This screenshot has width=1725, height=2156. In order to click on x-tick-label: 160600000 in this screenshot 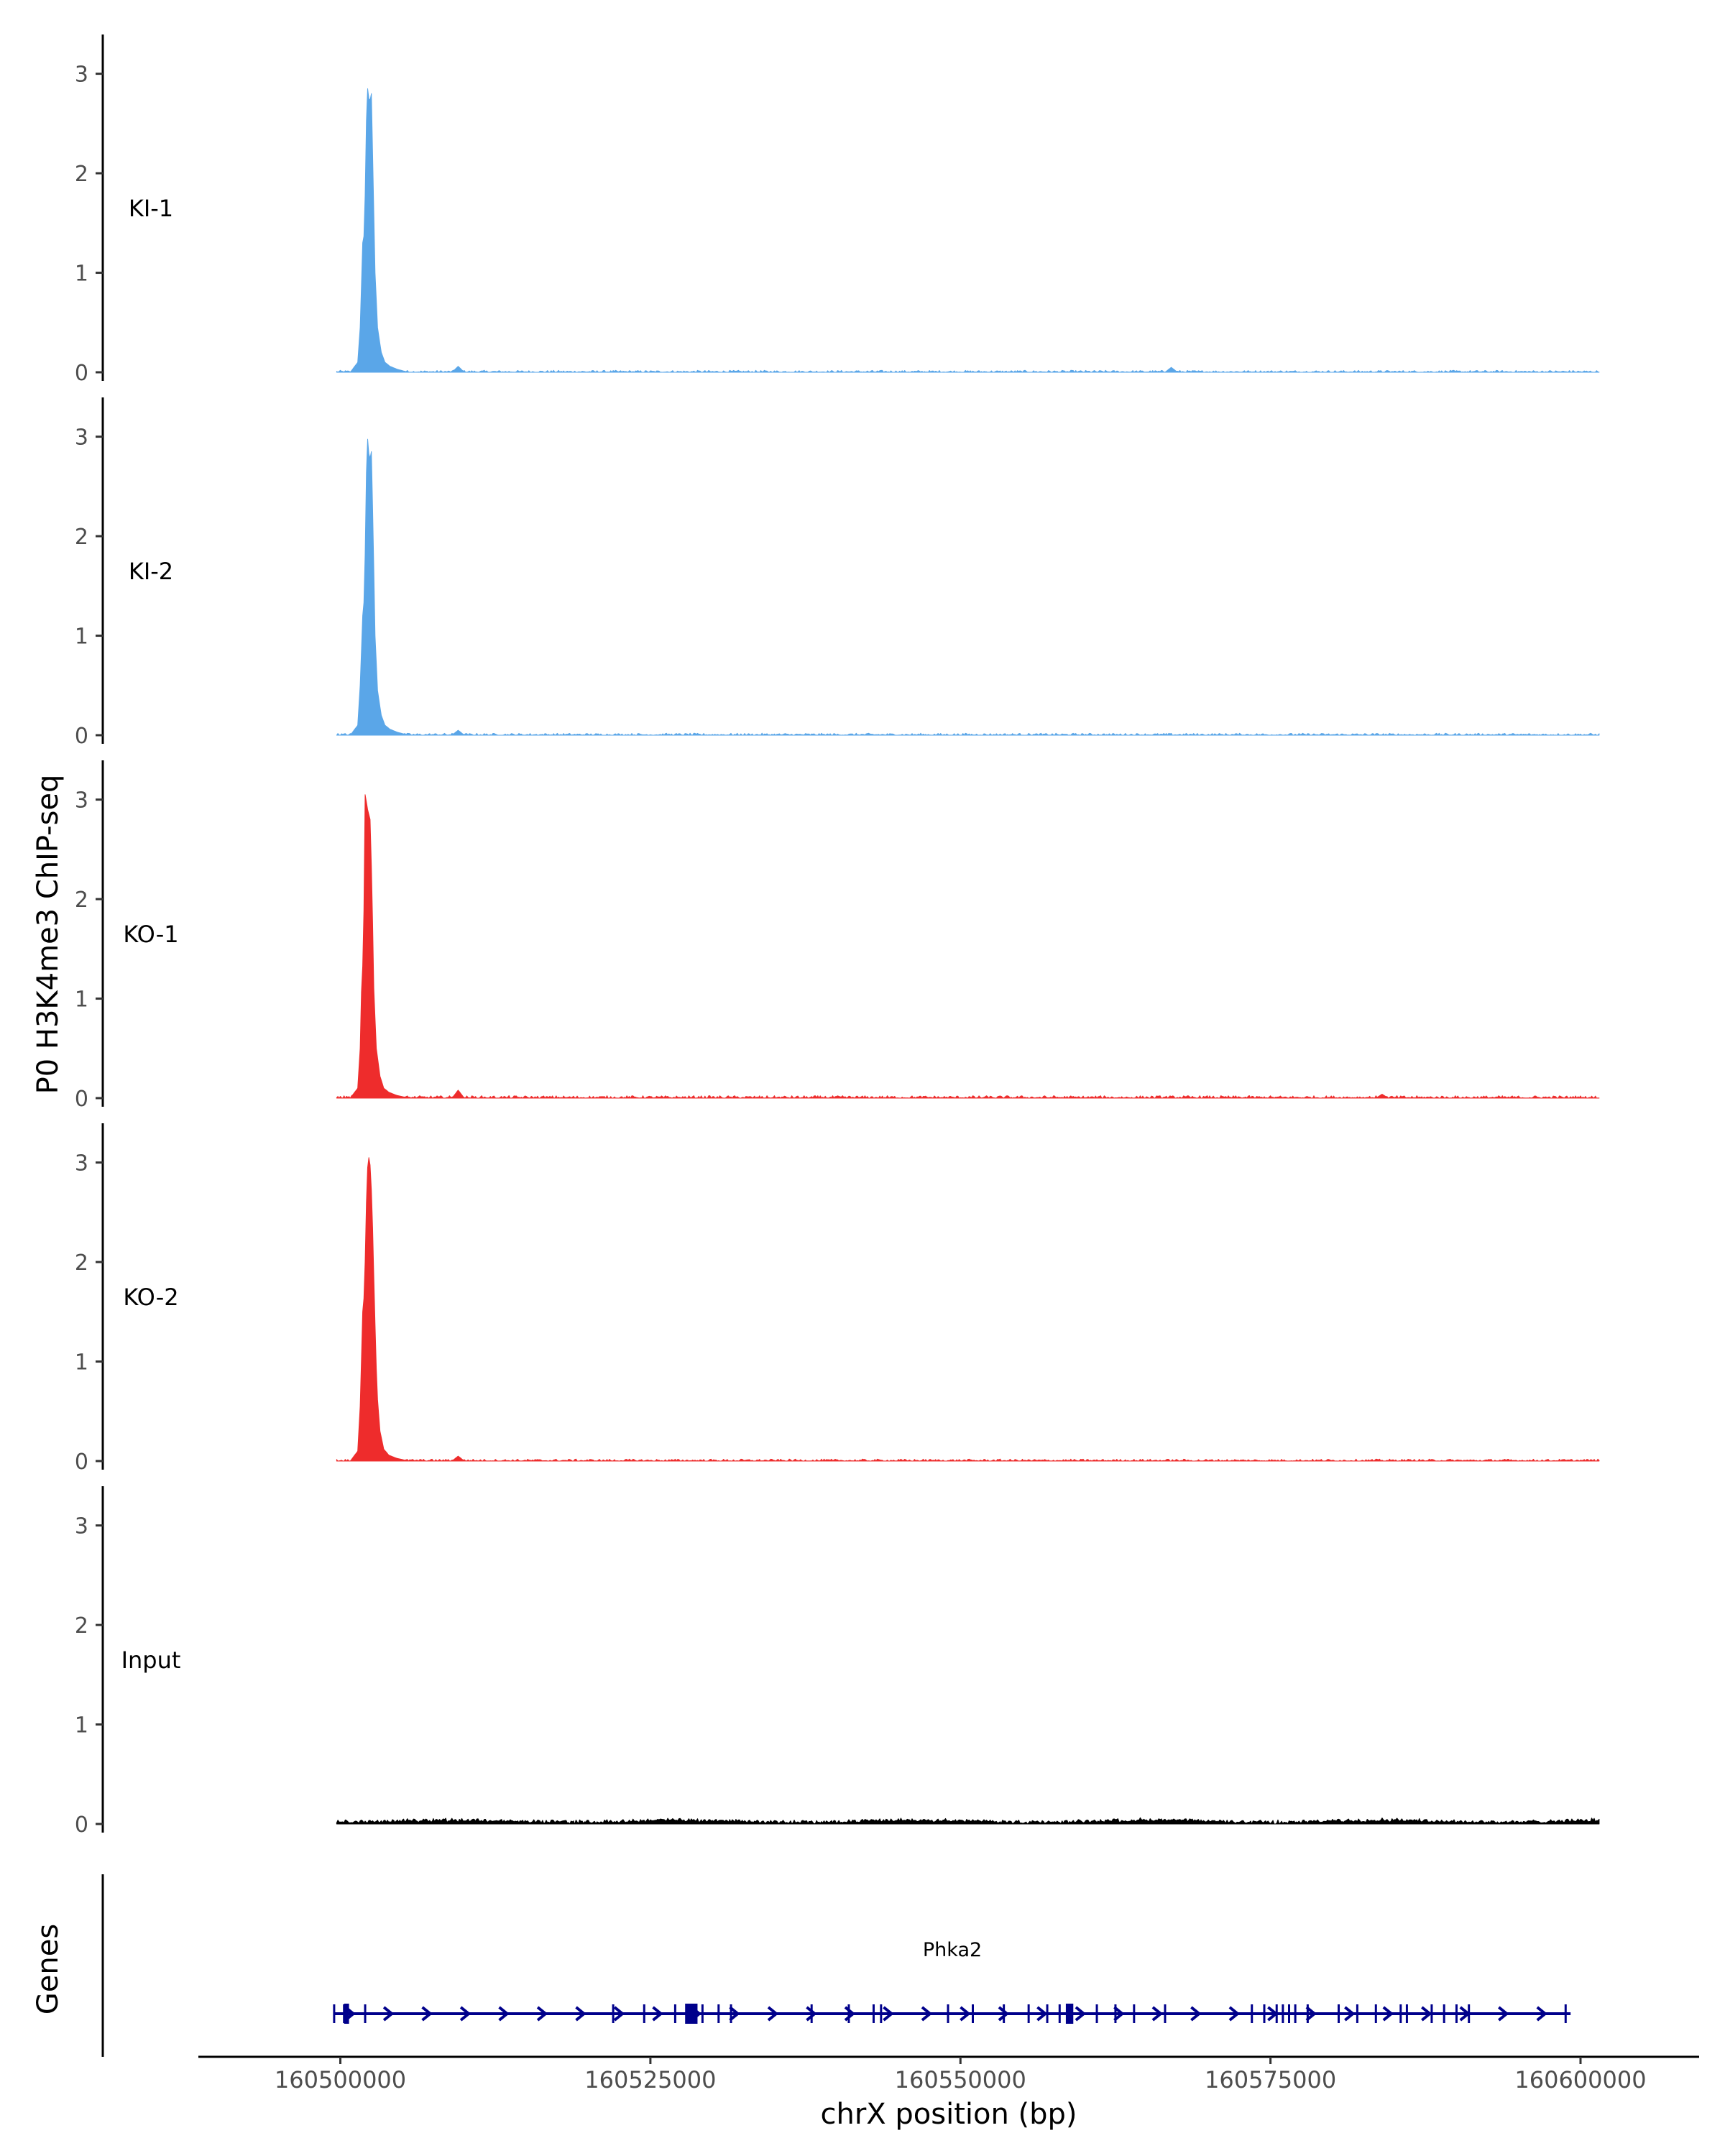, I will do `click(1580, 2079)`.